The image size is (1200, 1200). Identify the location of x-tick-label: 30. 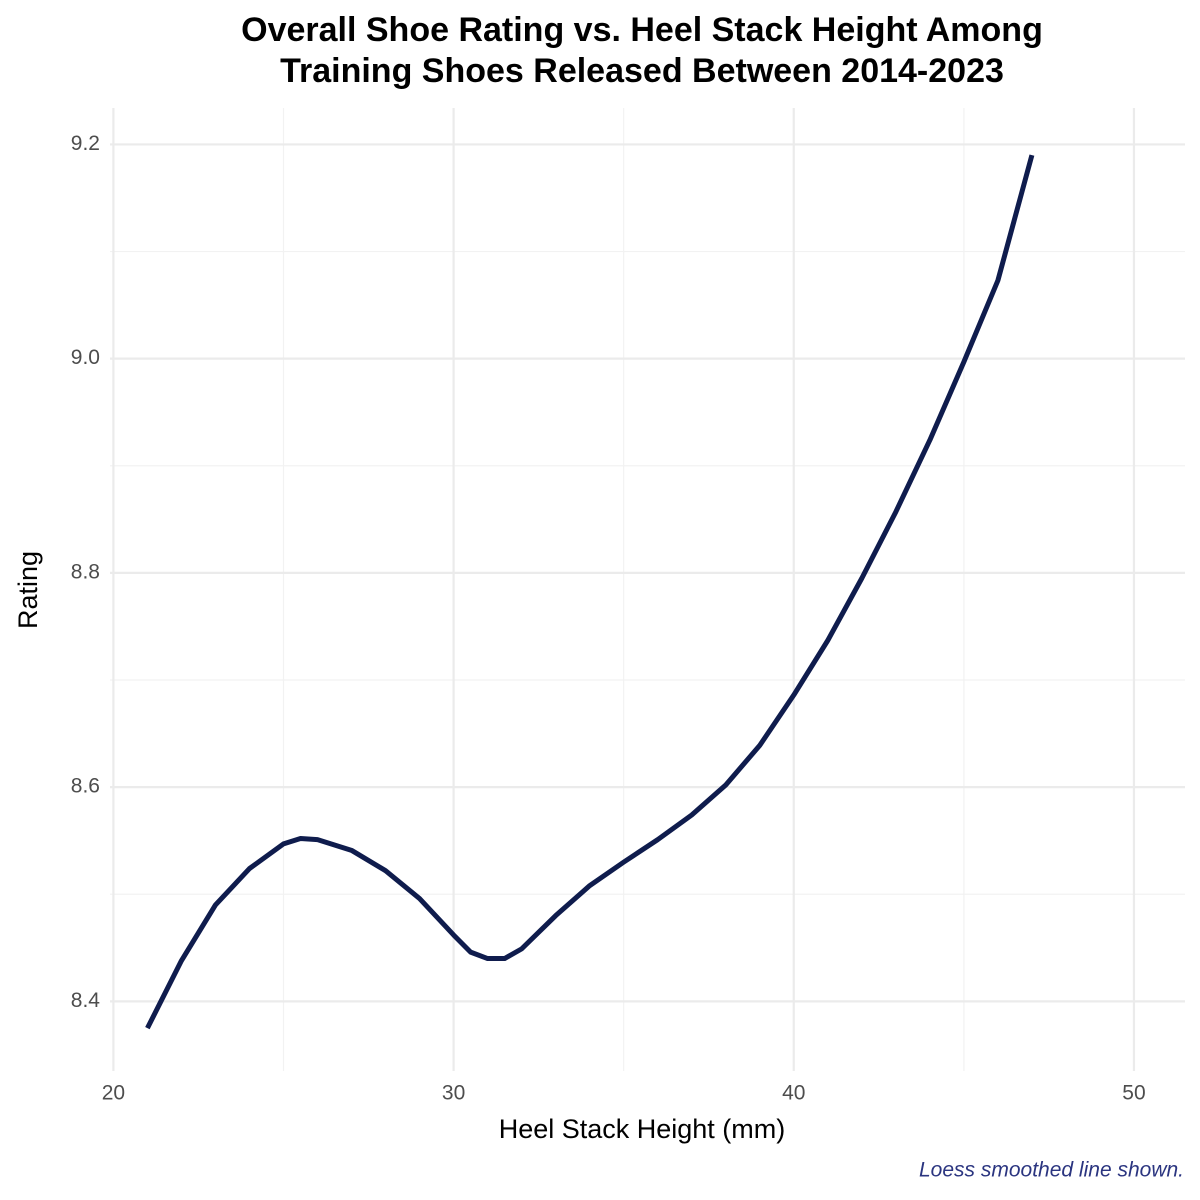
(453, 1093).